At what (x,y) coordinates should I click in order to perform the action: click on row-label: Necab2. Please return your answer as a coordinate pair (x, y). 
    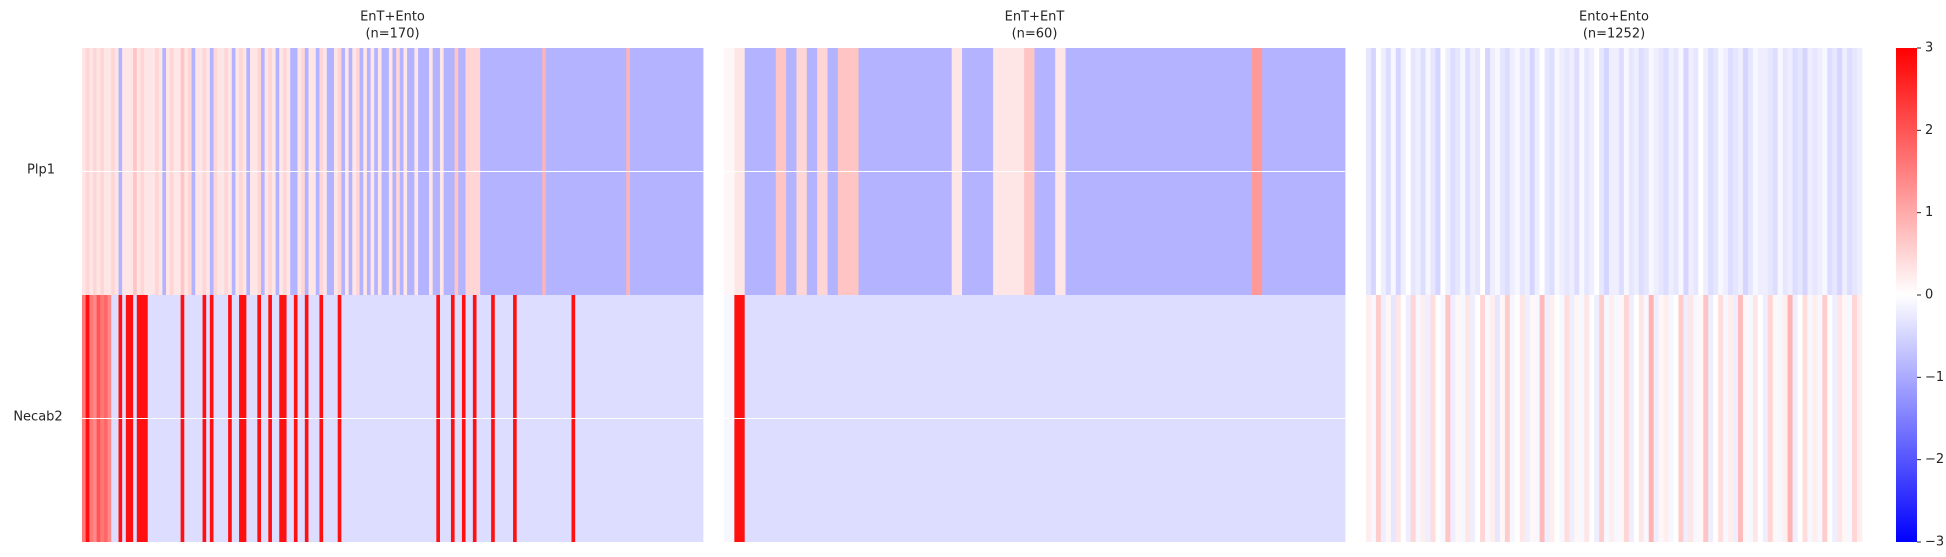
    Looking at the image, I should click on (37, 417).